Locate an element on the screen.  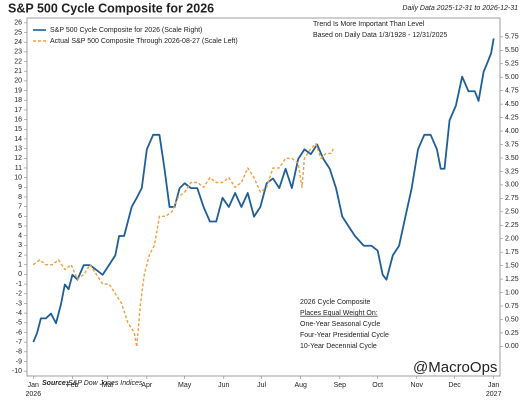
source: S&P Dow Jones Indices is located at coordinates (105, 383).